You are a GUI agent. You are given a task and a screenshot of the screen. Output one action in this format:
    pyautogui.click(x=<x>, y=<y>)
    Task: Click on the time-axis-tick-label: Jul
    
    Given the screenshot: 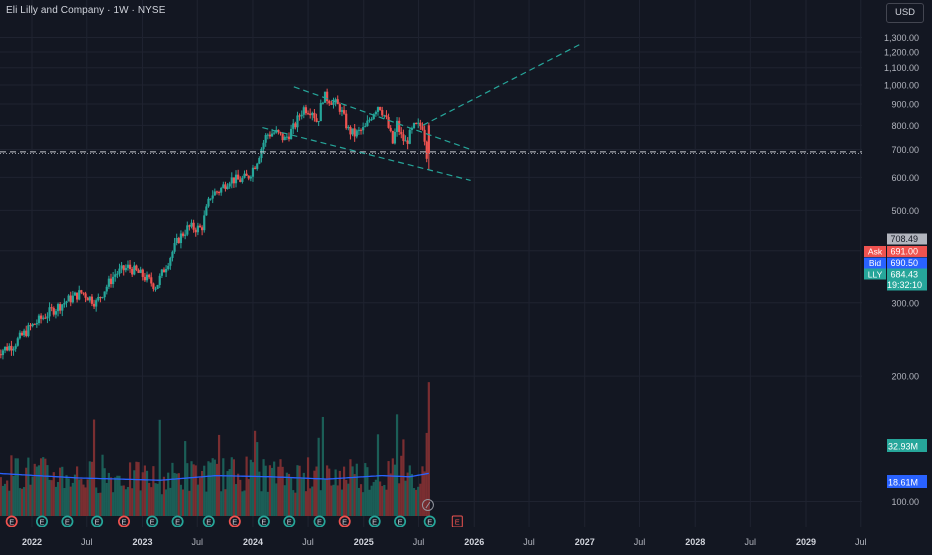 What is the action you would take?
    pyautogui.click(x=198, y=542)
    